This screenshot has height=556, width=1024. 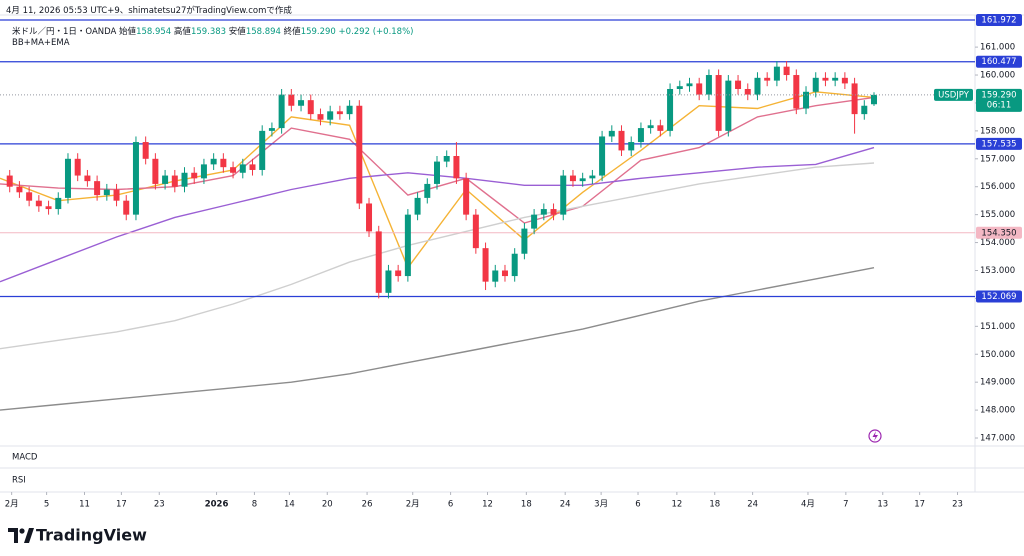 What do you see at coordinates (997, 243) in the screenshot?
I see `y-tick-label: 154.000` at bounding box center [997, 243].